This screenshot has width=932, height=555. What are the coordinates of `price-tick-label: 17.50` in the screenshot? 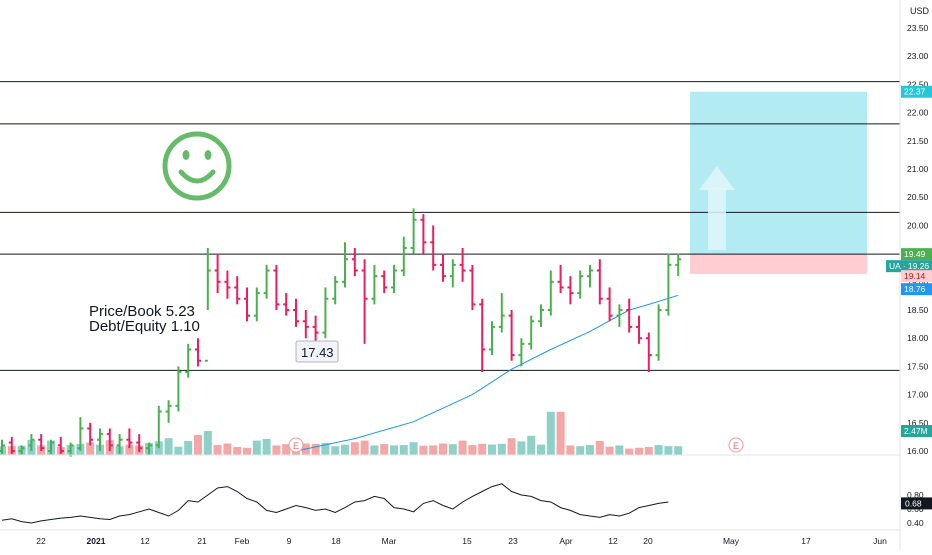 It's located at (918, 366).